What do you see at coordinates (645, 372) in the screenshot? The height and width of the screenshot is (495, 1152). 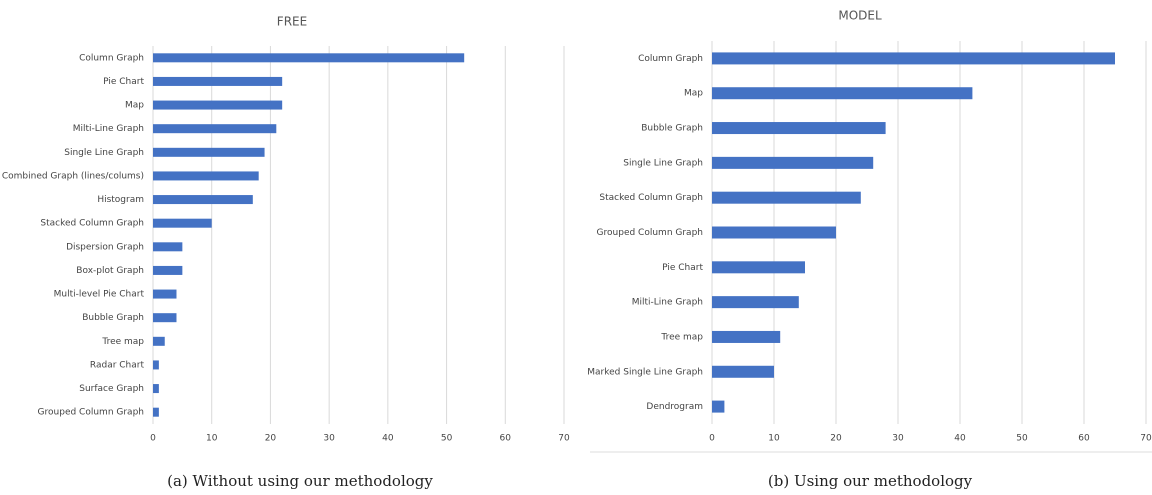 I see `y-tick-label: Marked Single Line Graph` at bounding box center [645, 372].